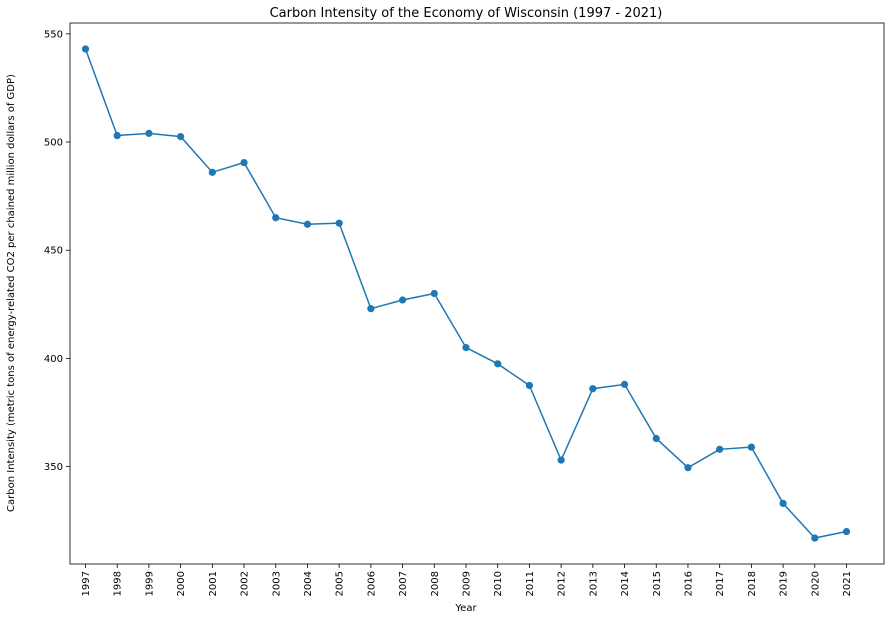  What do you see at coordinates (308, 583) in the screenshot?
I see `x-tick-label: 2004` at bounding box center [308, 583].